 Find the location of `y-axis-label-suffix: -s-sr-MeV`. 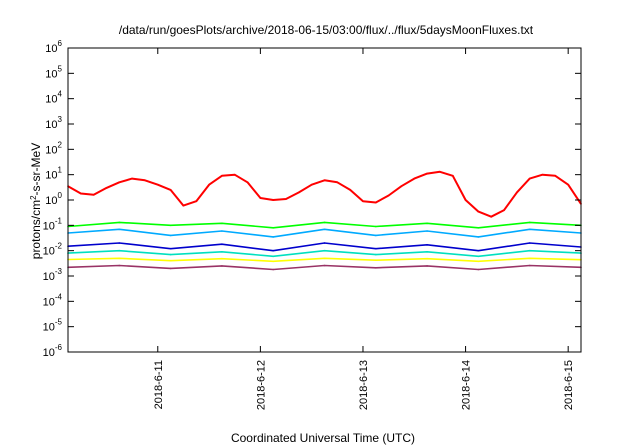

y-axis-label-suffix: -s-sr-MeV is located at coordinates (36, 169).